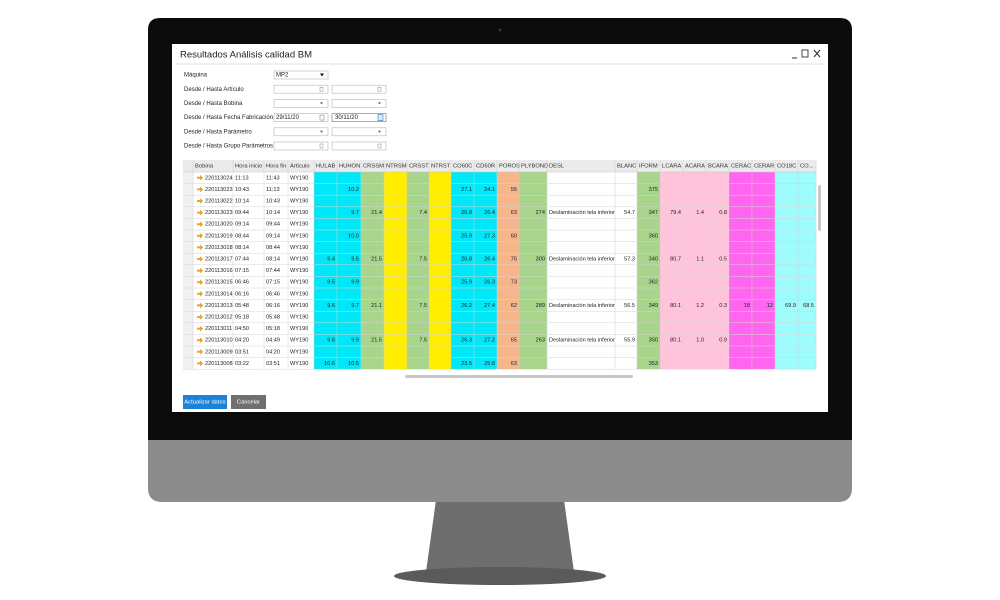  What do you see at coordinates (219, 364) in the screenshot?
I see `bobina-cell: 220113008` at bounding box center [219, 364].